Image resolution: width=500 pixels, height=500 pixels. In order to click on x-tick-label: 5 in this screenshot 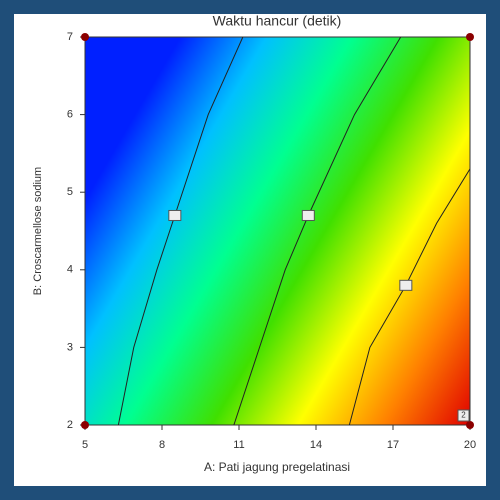, I will do `click(85, 445)`.